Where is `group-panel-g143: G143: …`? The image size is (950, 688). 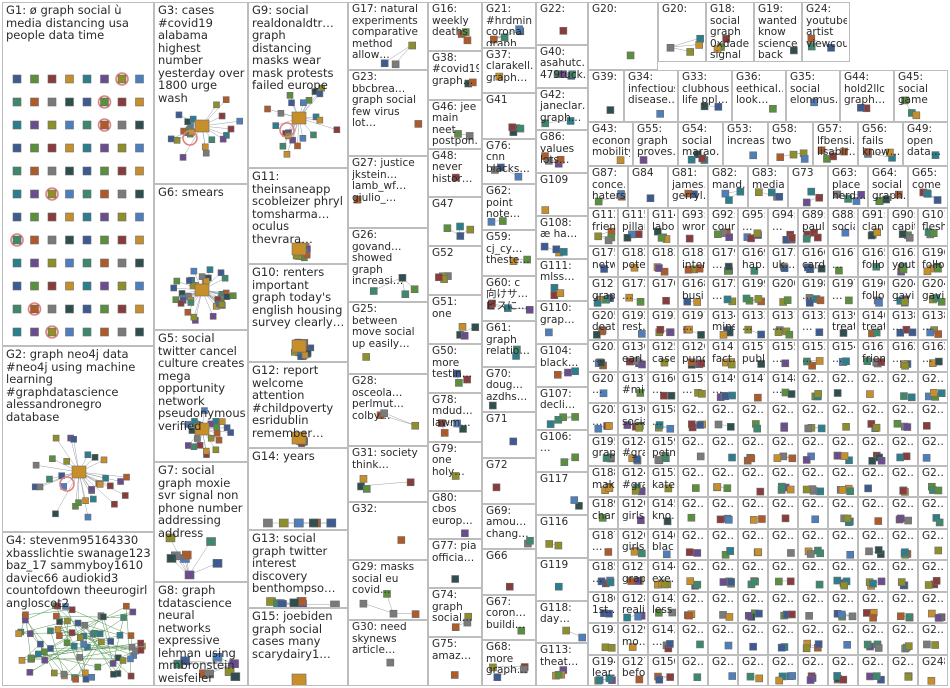
group-panel-g143: G143: … is located at coordinates (663, 639).